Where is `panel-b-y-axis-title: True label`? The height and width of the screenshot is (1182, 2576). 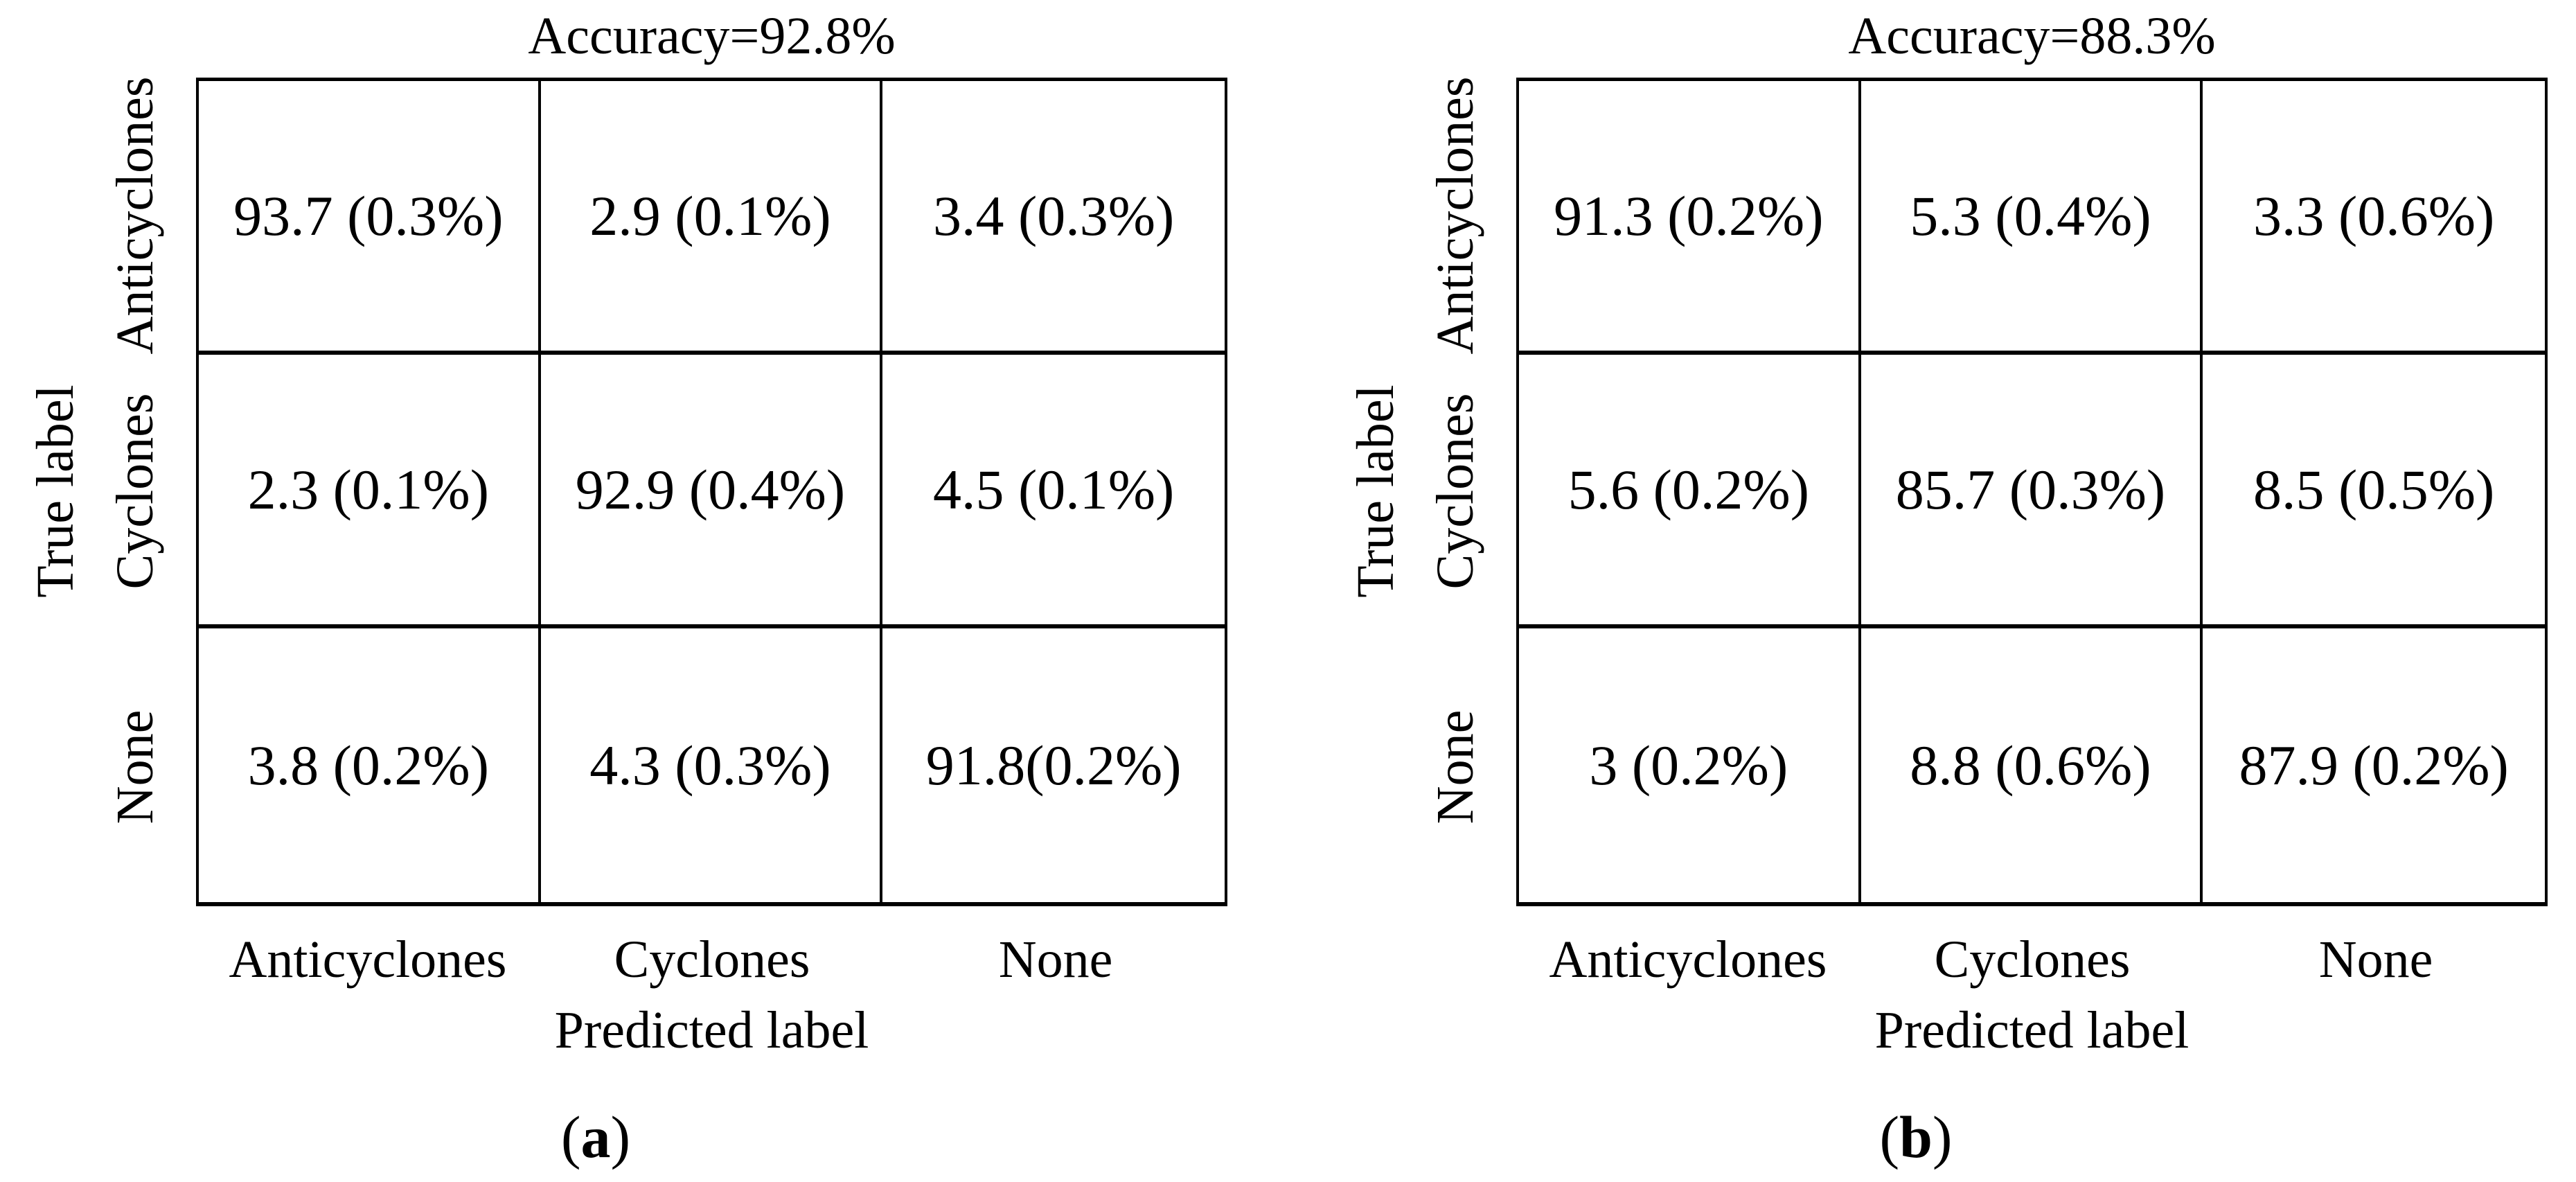 panel-b-y-axis-title: True label is located at coordinates (1376, 491).